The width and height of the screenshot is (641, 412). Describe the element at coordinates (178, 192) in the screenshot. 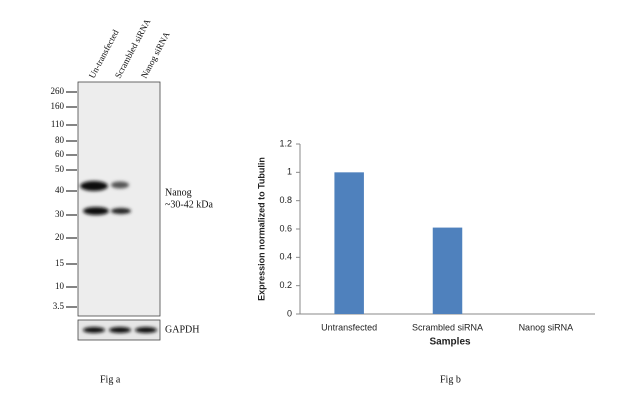

I see `band-label: Nanog` at that location.